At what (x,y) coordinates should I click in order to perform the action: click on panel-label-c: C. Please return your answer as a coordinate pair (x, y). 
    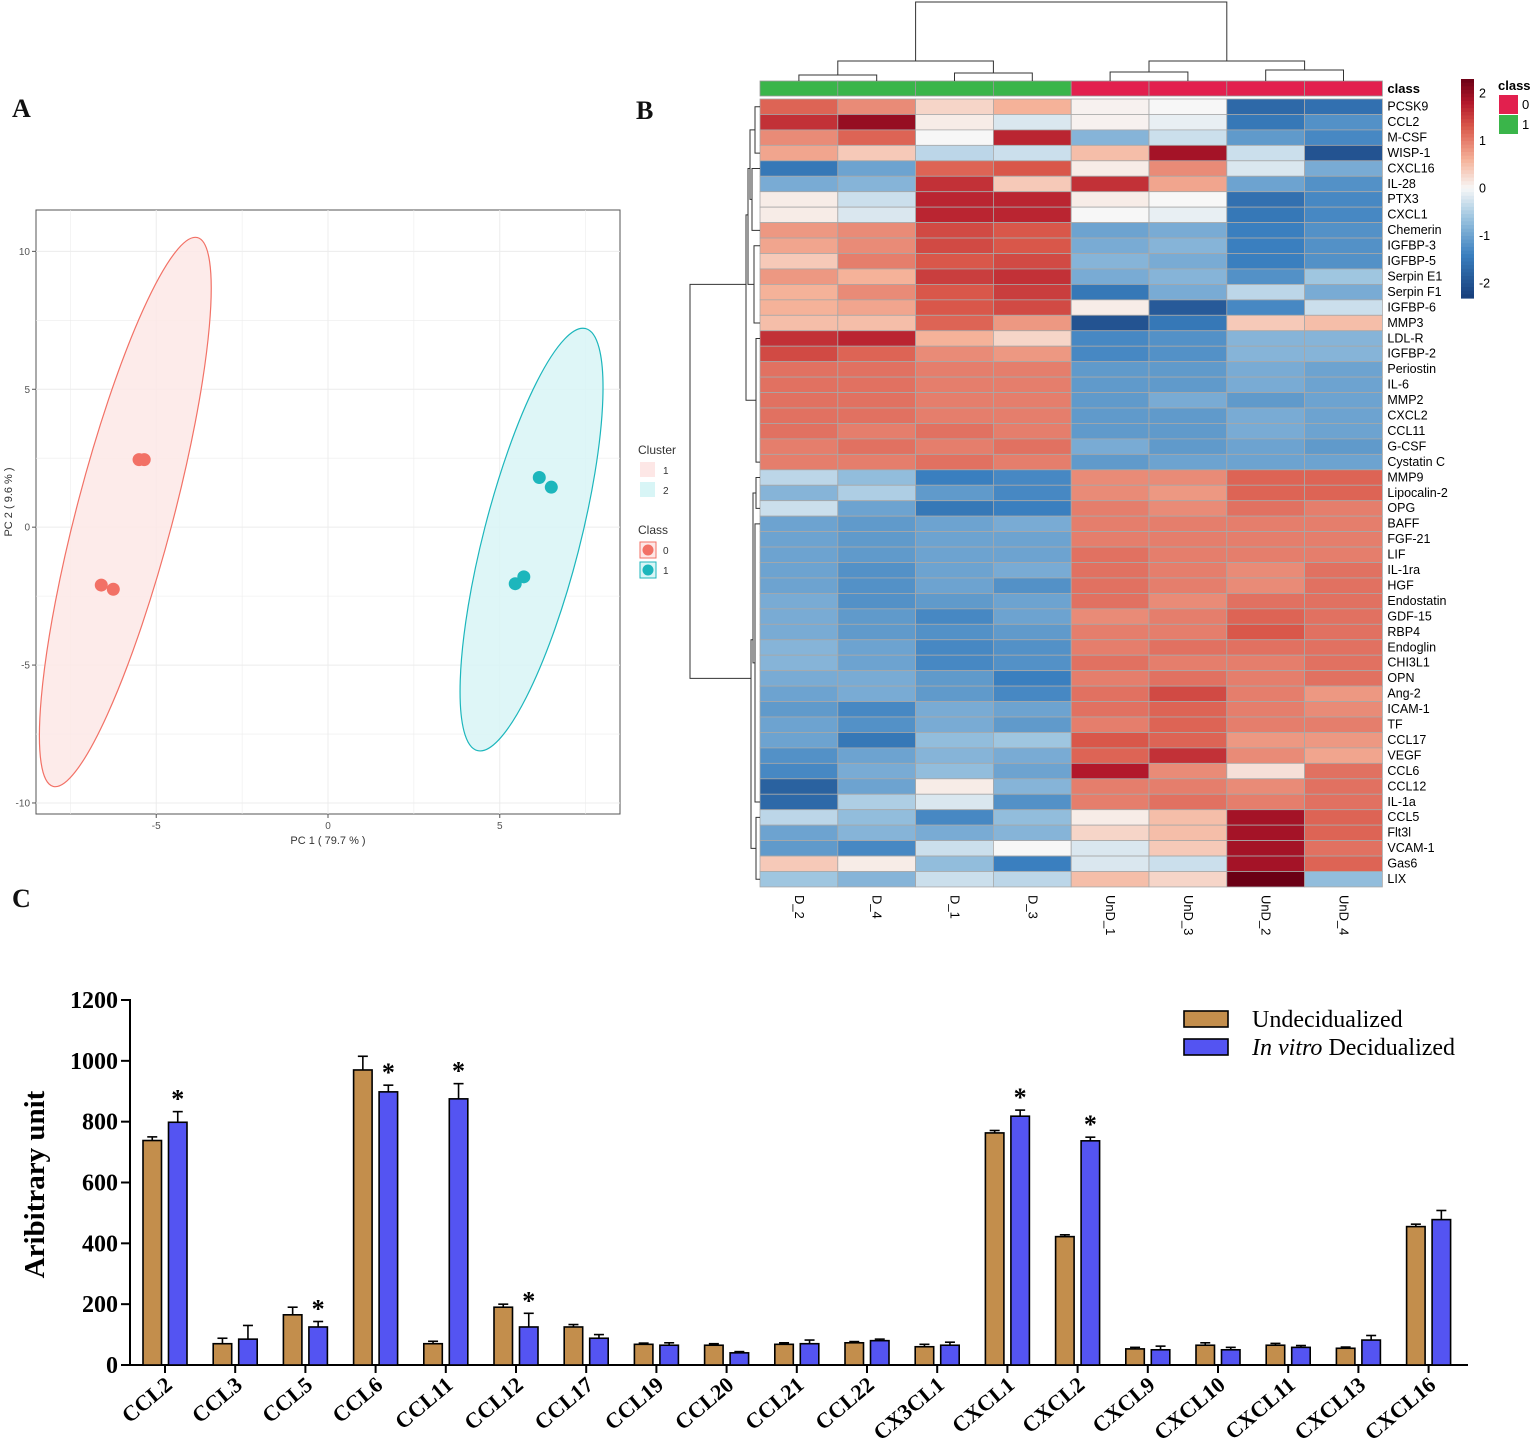
    Looking at the image, I should click on (21, 898).